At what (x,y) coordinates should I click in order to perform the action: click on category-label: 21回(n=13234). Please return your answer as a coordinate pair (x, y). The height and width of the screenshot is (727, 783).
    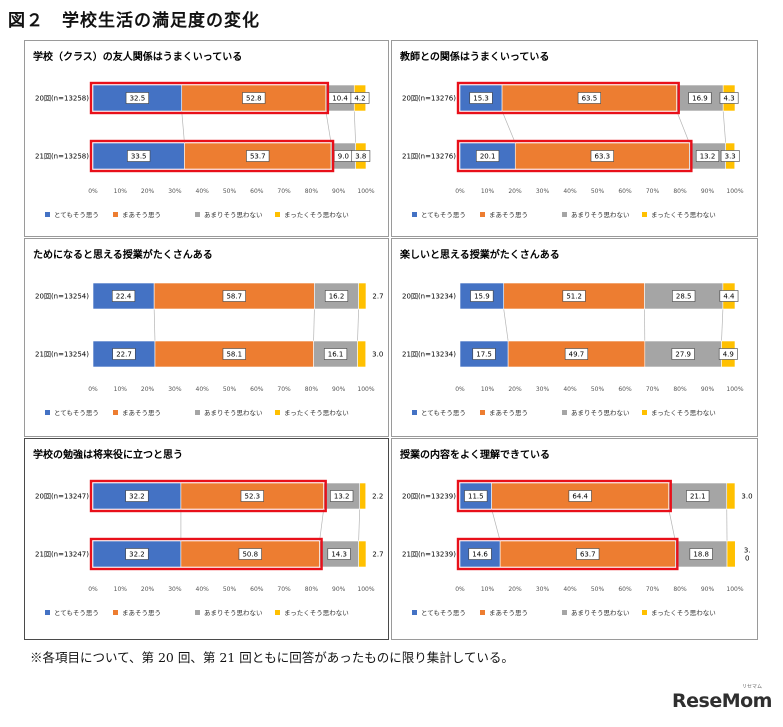
    Looking at the image, I should click on (429, 355).